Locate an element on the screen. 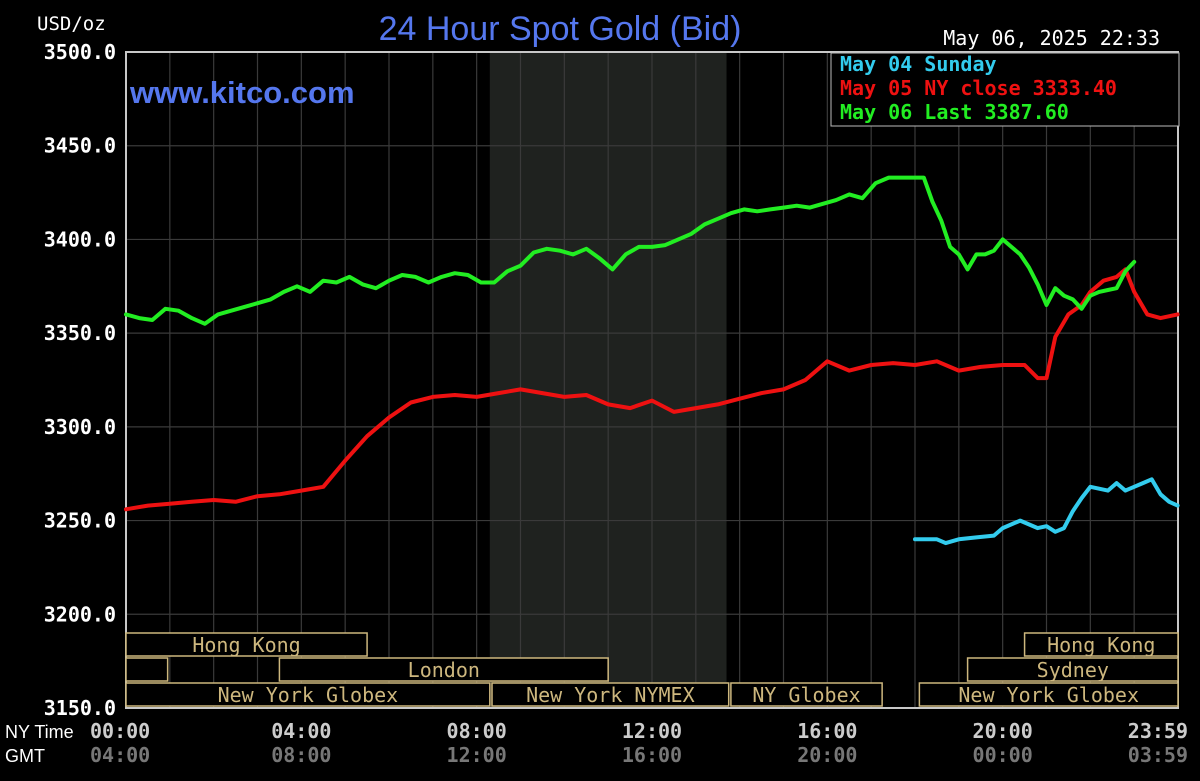  legend-item-last: May 06 Last 3387.60 is located at coordinates (954, 112).